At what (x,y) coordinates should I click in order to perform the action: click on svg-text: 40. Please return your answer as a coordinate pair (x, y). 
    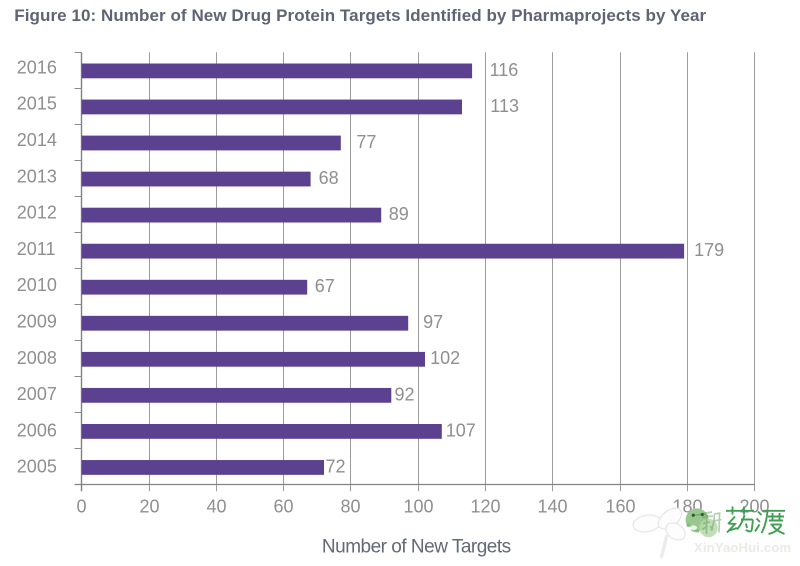
    Looking at the image, I should click on (216, 507).